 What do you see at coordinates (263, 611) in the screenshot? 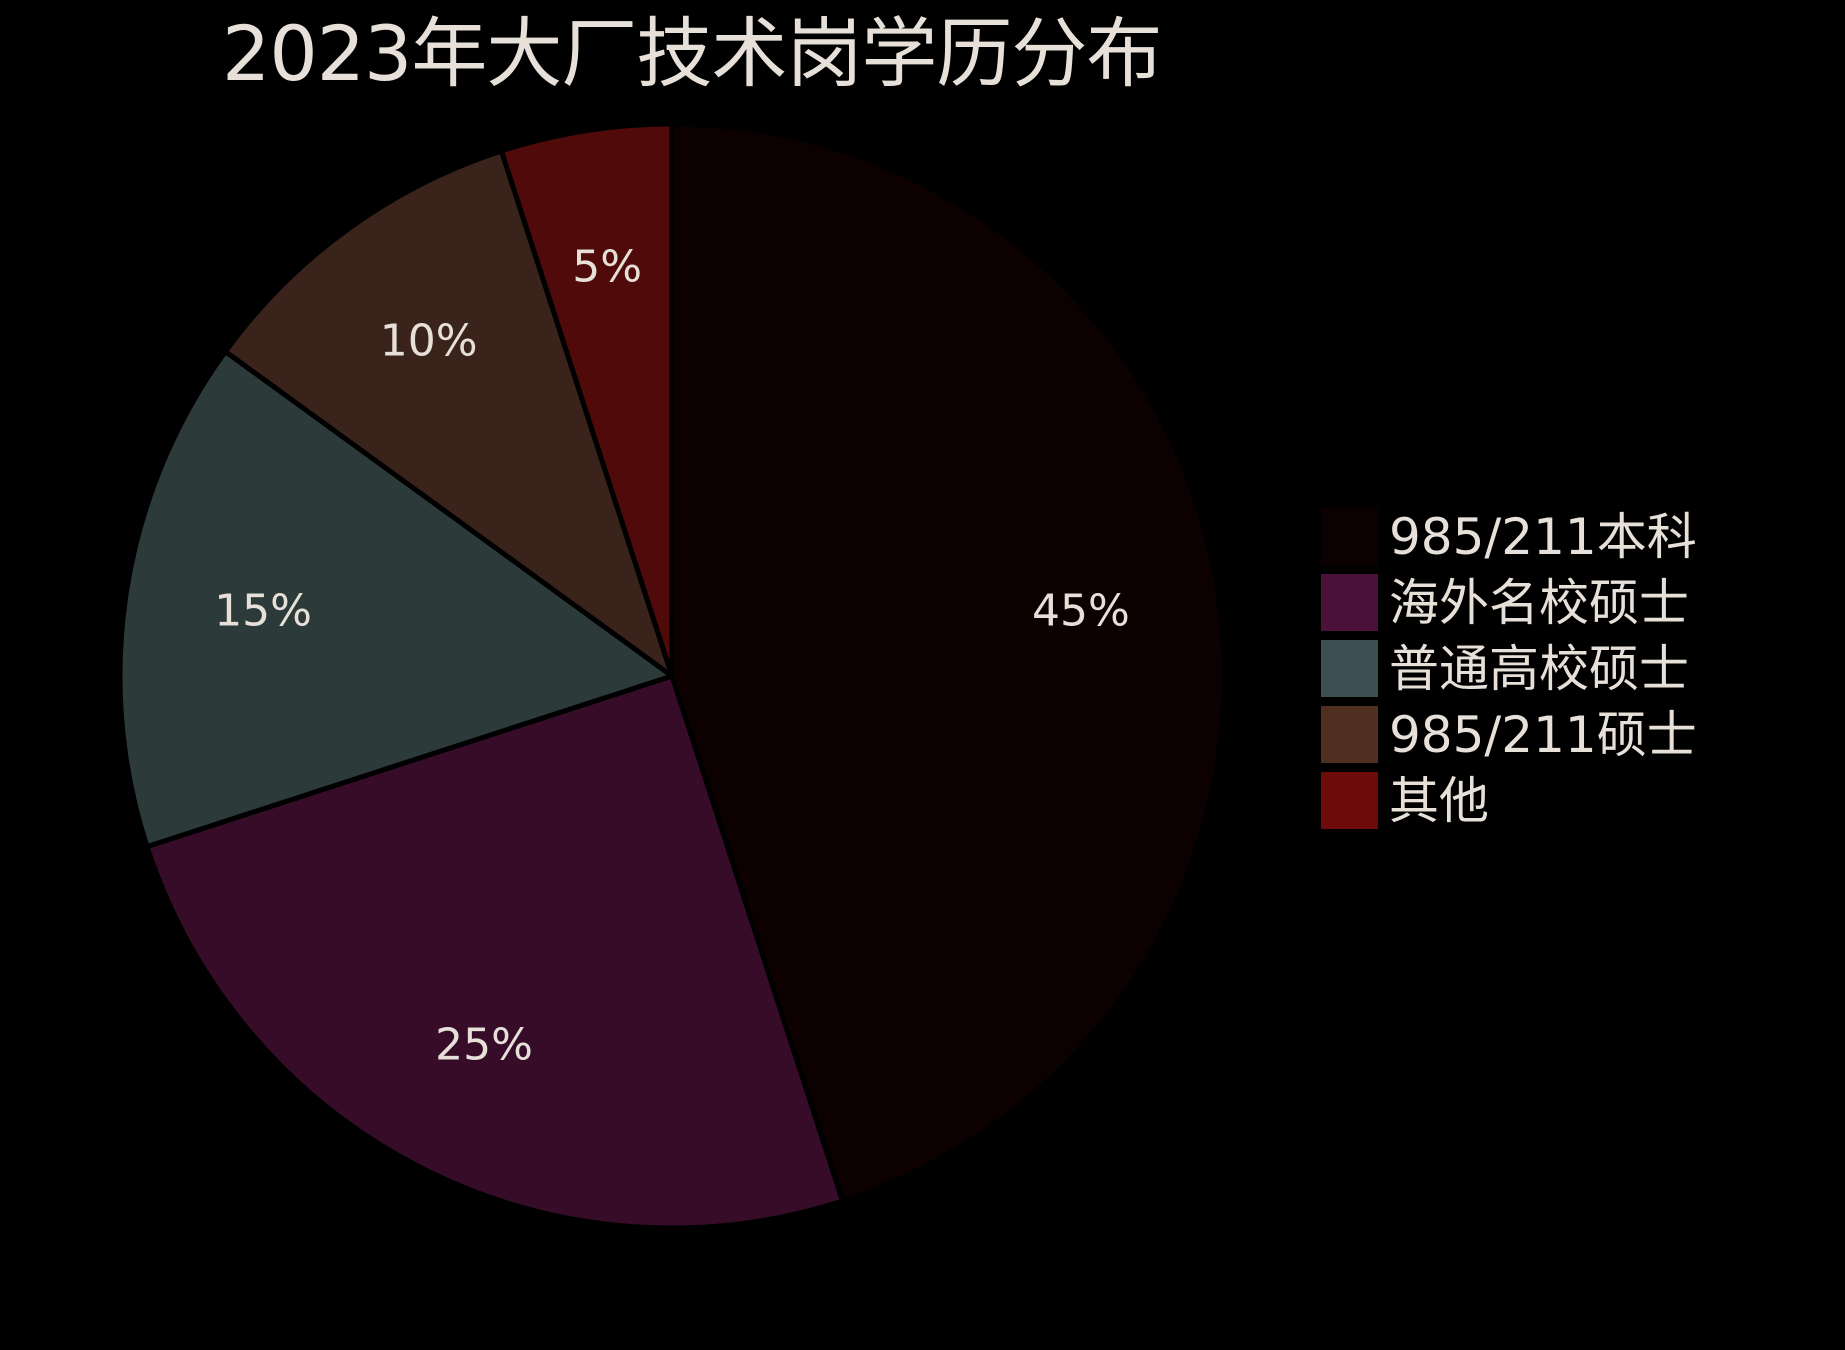
I see `slice-value-label: 15%` at bounding box center [263, 611].